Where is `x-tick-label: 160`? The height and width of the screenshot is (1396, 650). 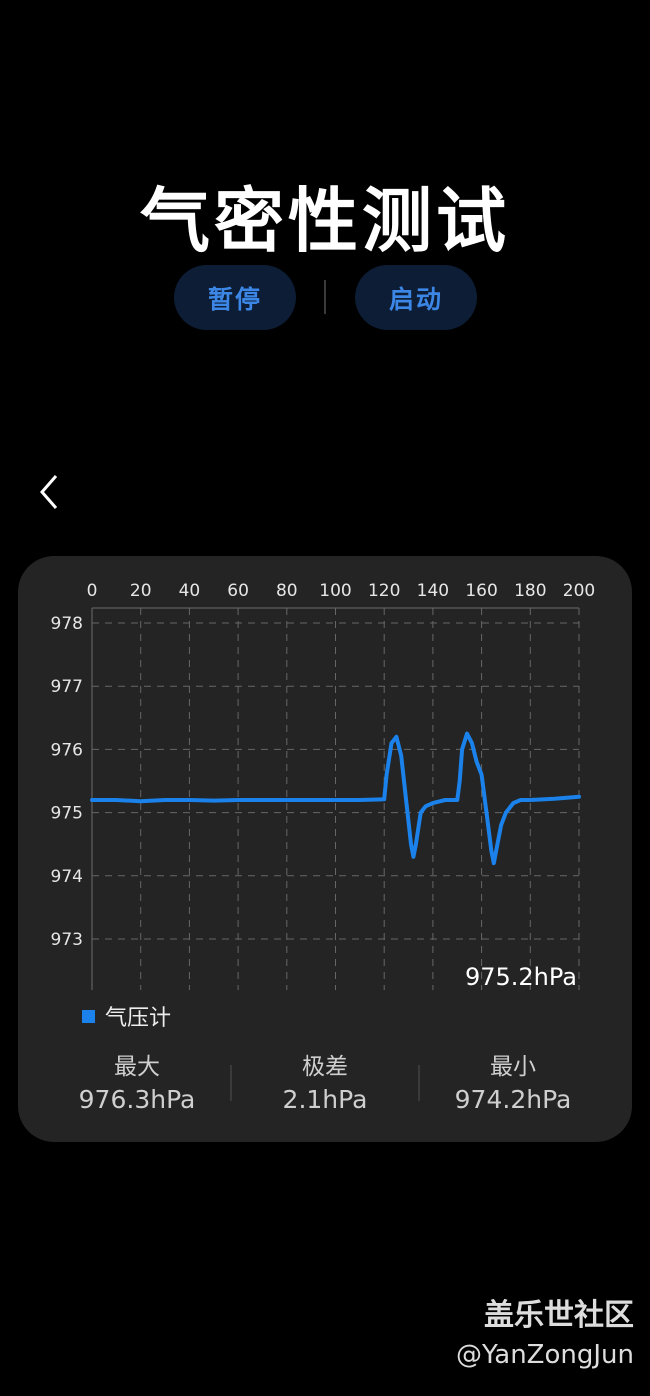
x-tick-label: 160 is located at coordinates (481, 591).